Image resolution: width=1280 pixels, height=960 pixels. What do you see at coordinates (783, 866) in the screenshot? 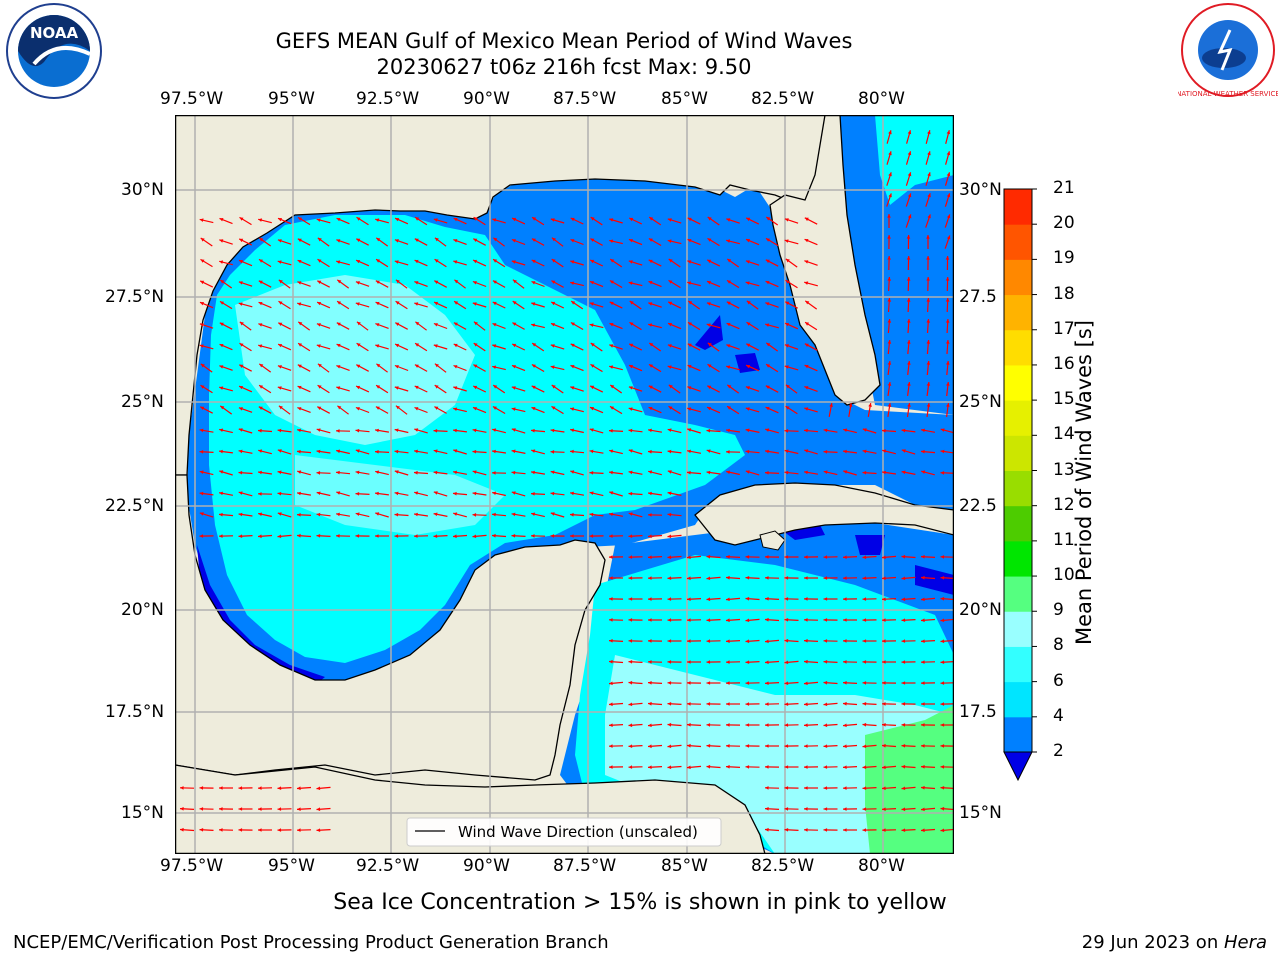
I see `lon-tick-bottom-82-5: 82.5°W` at bounding box center [783, 866].